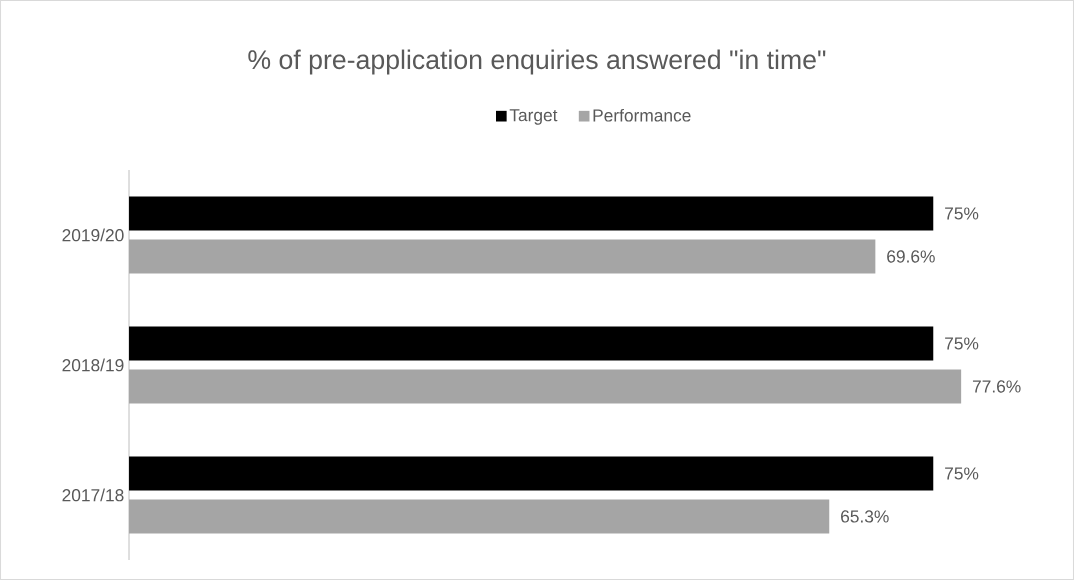 This screenshot has width=1074, height=580. Describe the element at coordinates (533, 117) in the screenshot. I see `legend-label: Target` at that location.